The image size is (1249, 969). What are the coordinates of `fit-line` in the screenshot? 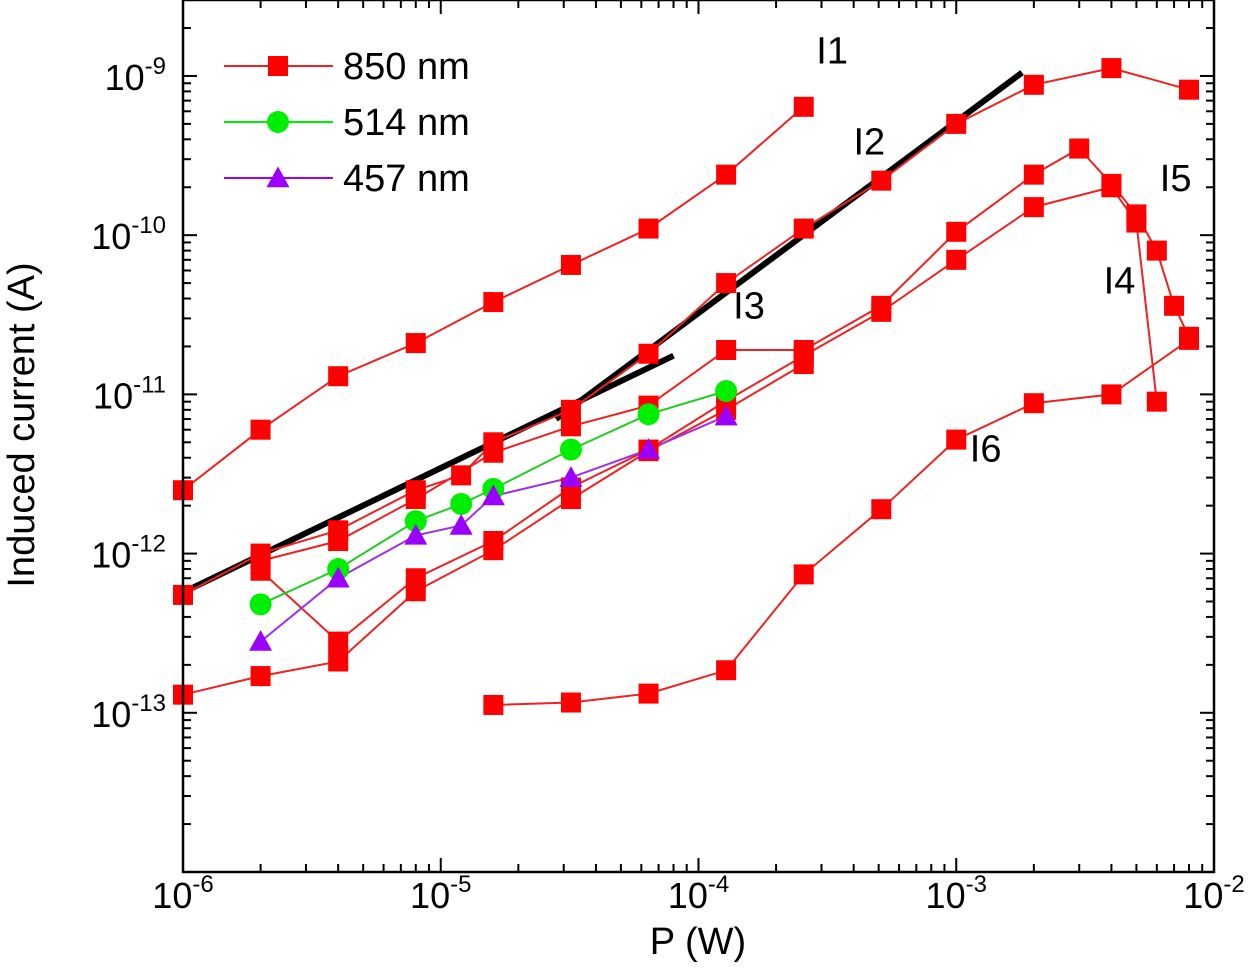 It's located at (789, 246).